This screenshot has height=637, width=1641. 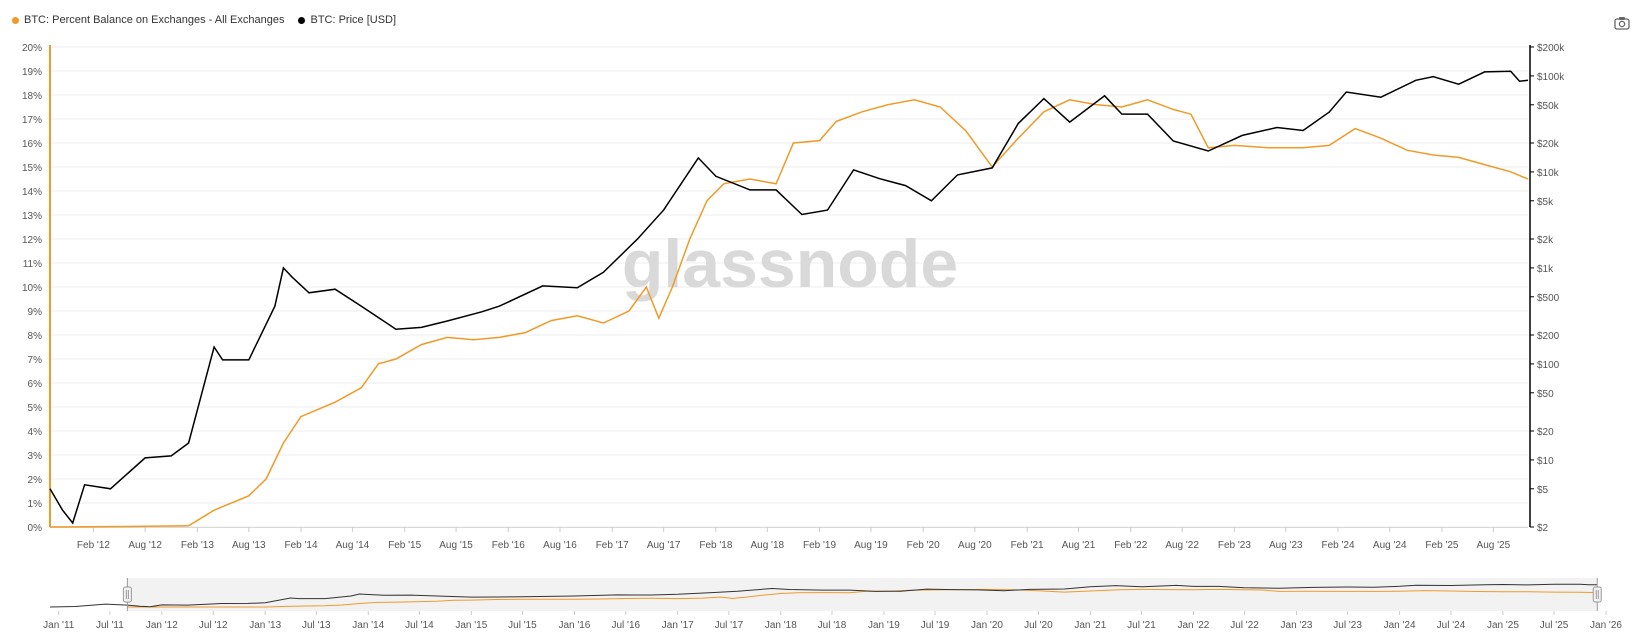 I want to click on camera-icon, so click(x=1622, y=23).